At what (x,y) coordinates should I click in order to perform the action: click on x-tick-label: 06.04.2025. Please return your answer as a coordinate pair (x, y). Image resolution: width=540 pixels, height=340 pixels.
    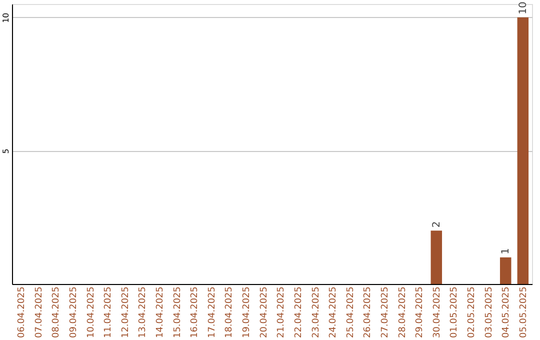
    Looking at the image, I should click on (22, 312).